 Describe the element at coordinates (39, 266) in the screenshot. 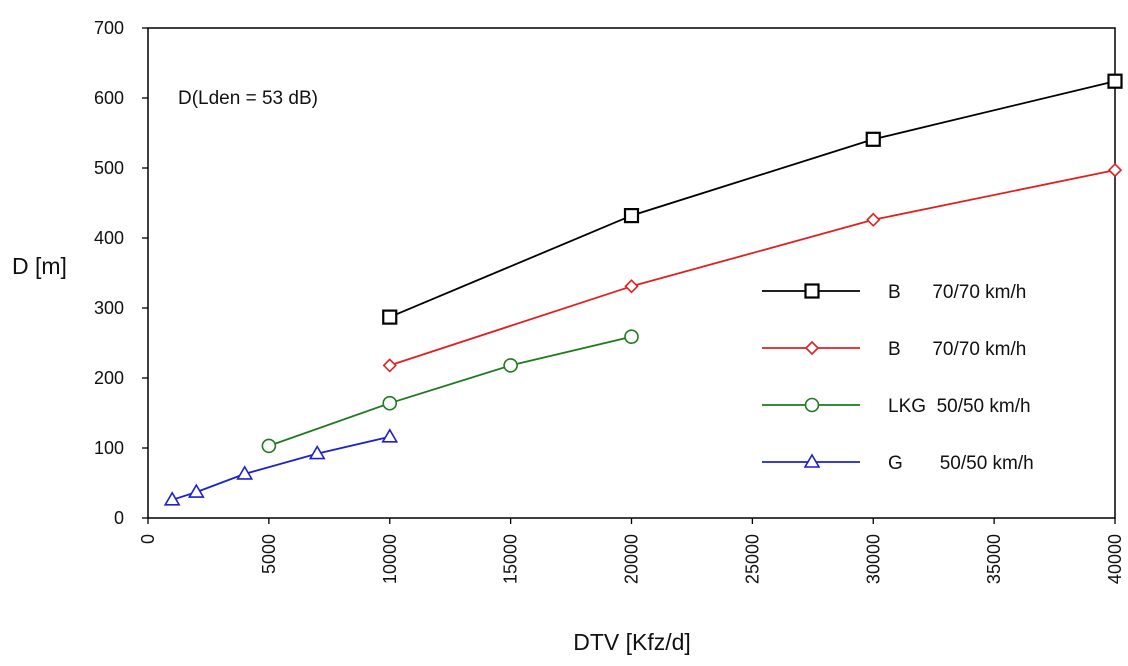

I see `y-axis-label: D [m]` at that location.